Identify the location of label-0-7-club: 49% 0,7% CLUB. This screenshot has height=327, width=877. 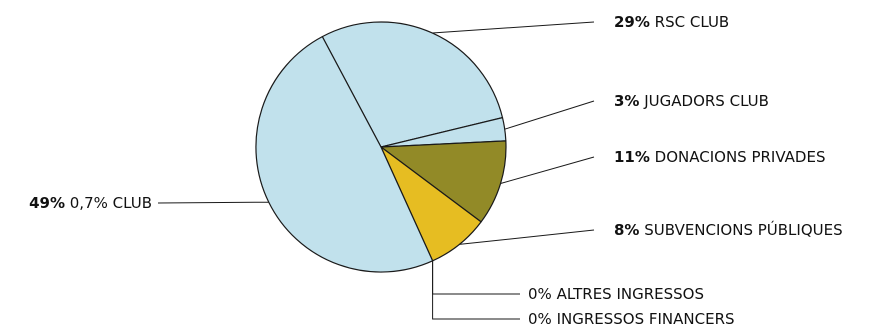
(90, 203).